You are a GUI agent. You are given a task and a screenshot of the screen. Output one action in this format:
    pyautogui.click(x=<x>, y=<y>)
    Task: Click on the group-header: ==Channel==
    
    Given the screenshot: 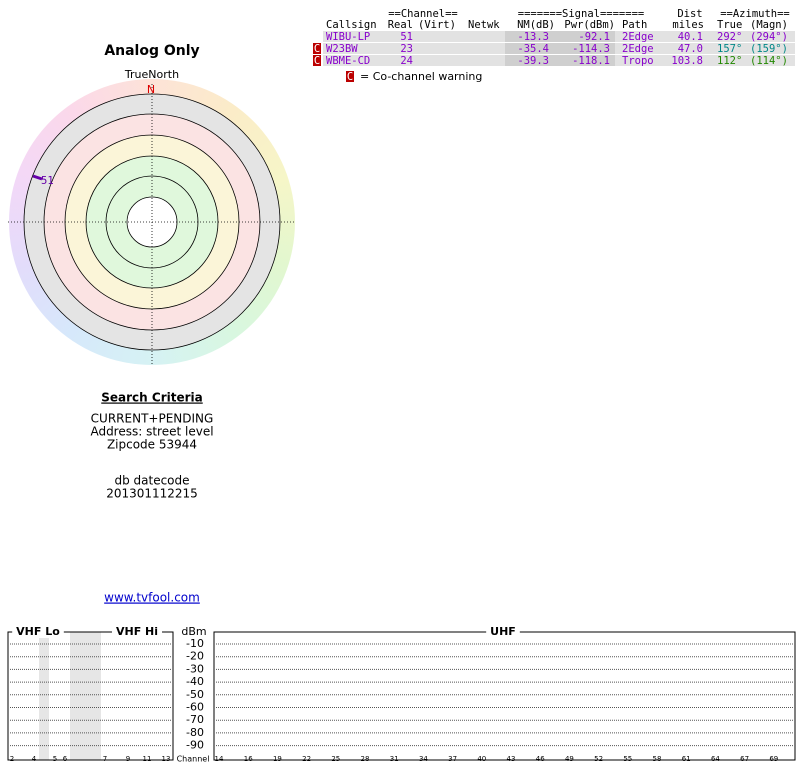 What is the action you would take?
    pyautogui.click(x=423, y=14)
    